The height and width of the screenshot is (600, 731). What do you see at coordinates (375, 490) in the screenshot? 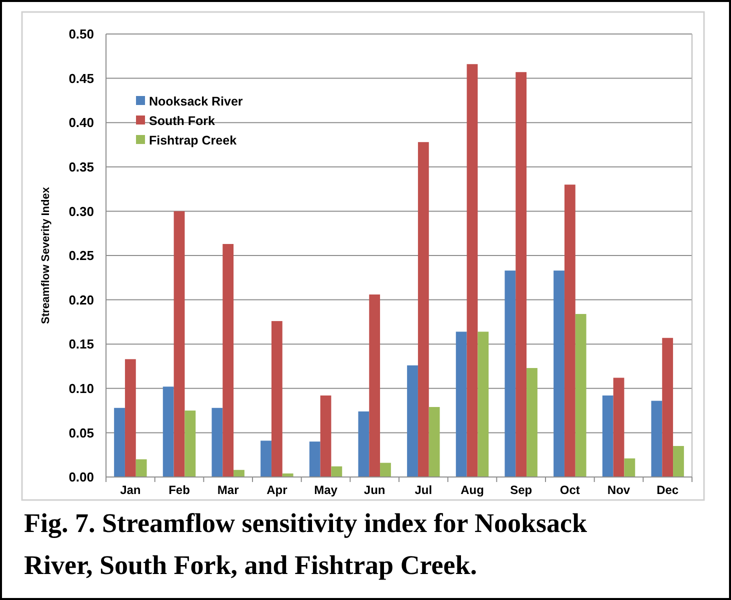
I see `x-tick-label: Jun` at bounding box center [375, 490].